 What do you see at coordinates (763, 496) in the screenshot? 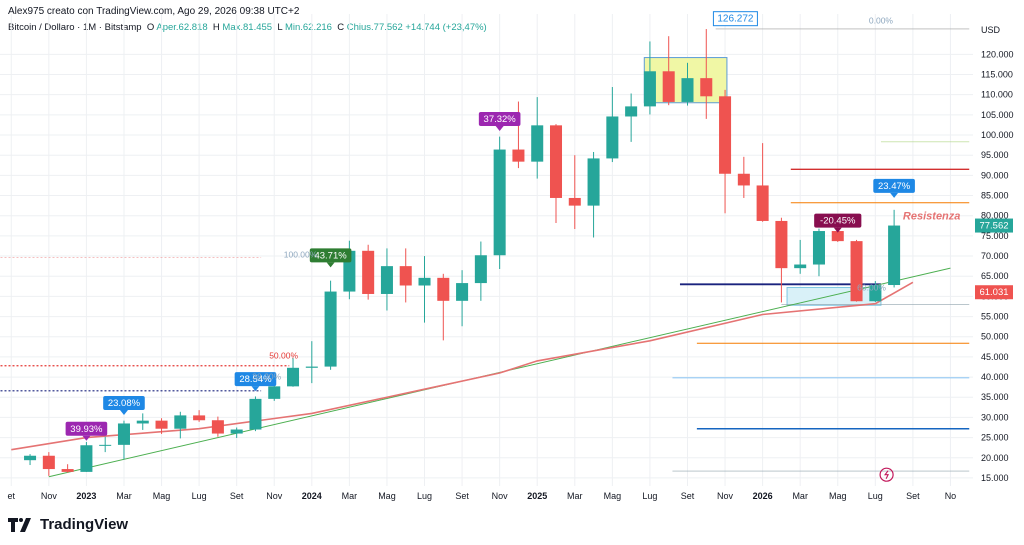
I see `x-tick-label: 2026` at bounding box center [763, 496].